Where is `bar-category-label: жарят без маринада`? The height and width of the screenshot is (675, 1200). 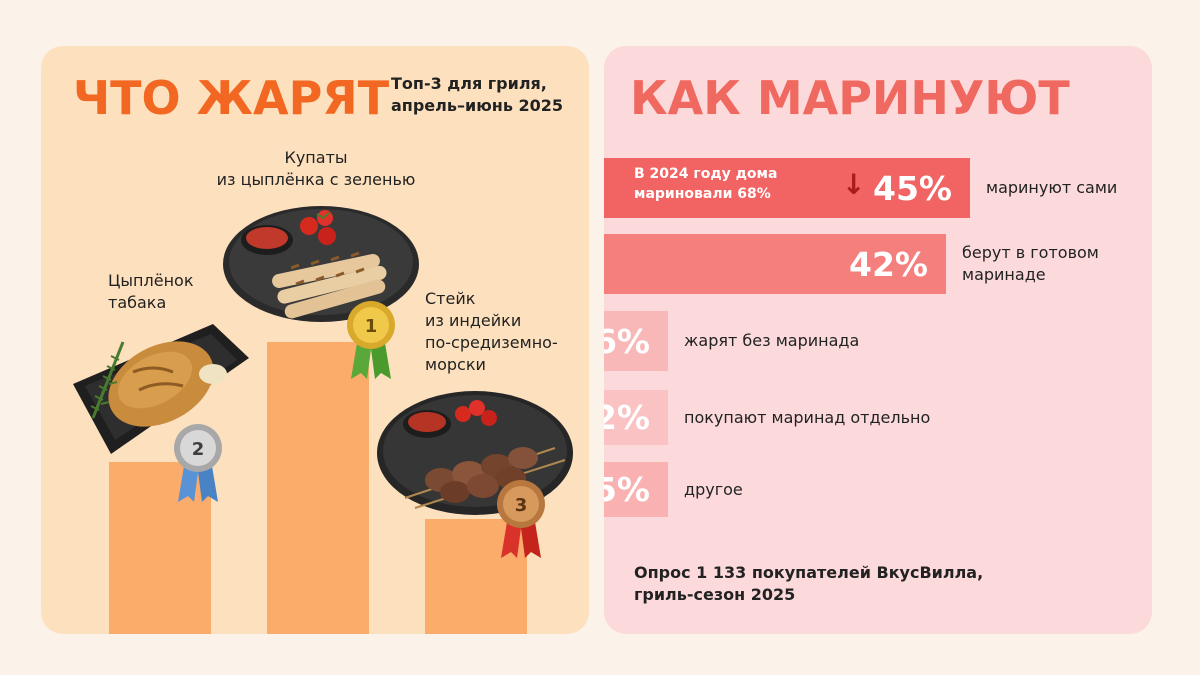 bar-category-label: жарят без маринада is located at coordinates (771, 341).